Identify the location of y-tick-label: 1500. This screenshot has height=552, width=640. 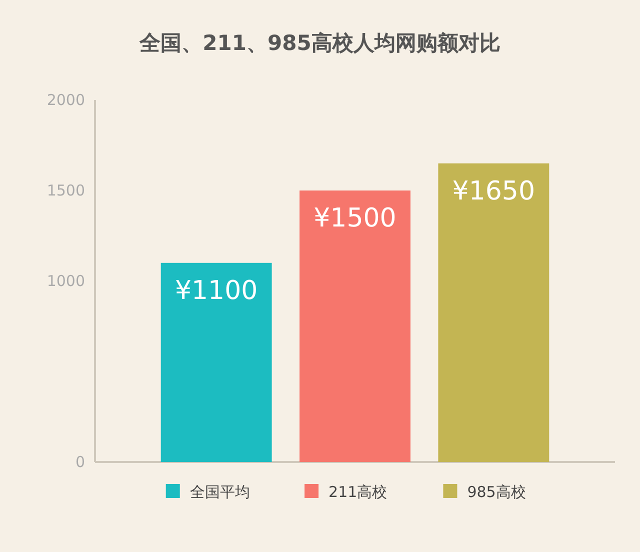
(65, 190).